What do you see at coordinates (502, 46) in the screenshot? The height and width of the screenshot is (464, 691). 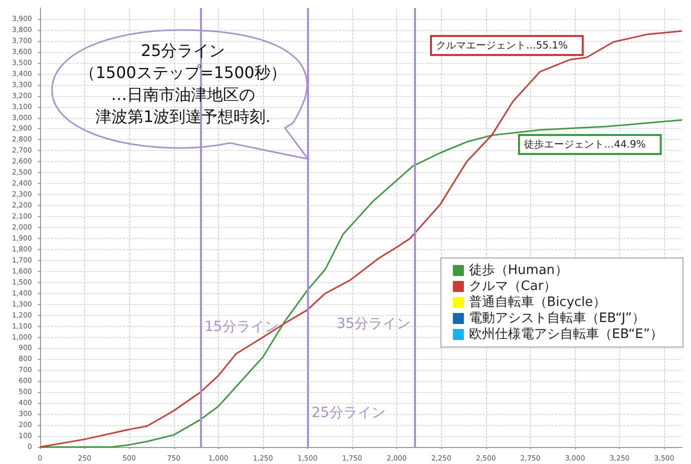 I see `annotation: クルマエージェント…55.1%` at bounding box center [502, 46].